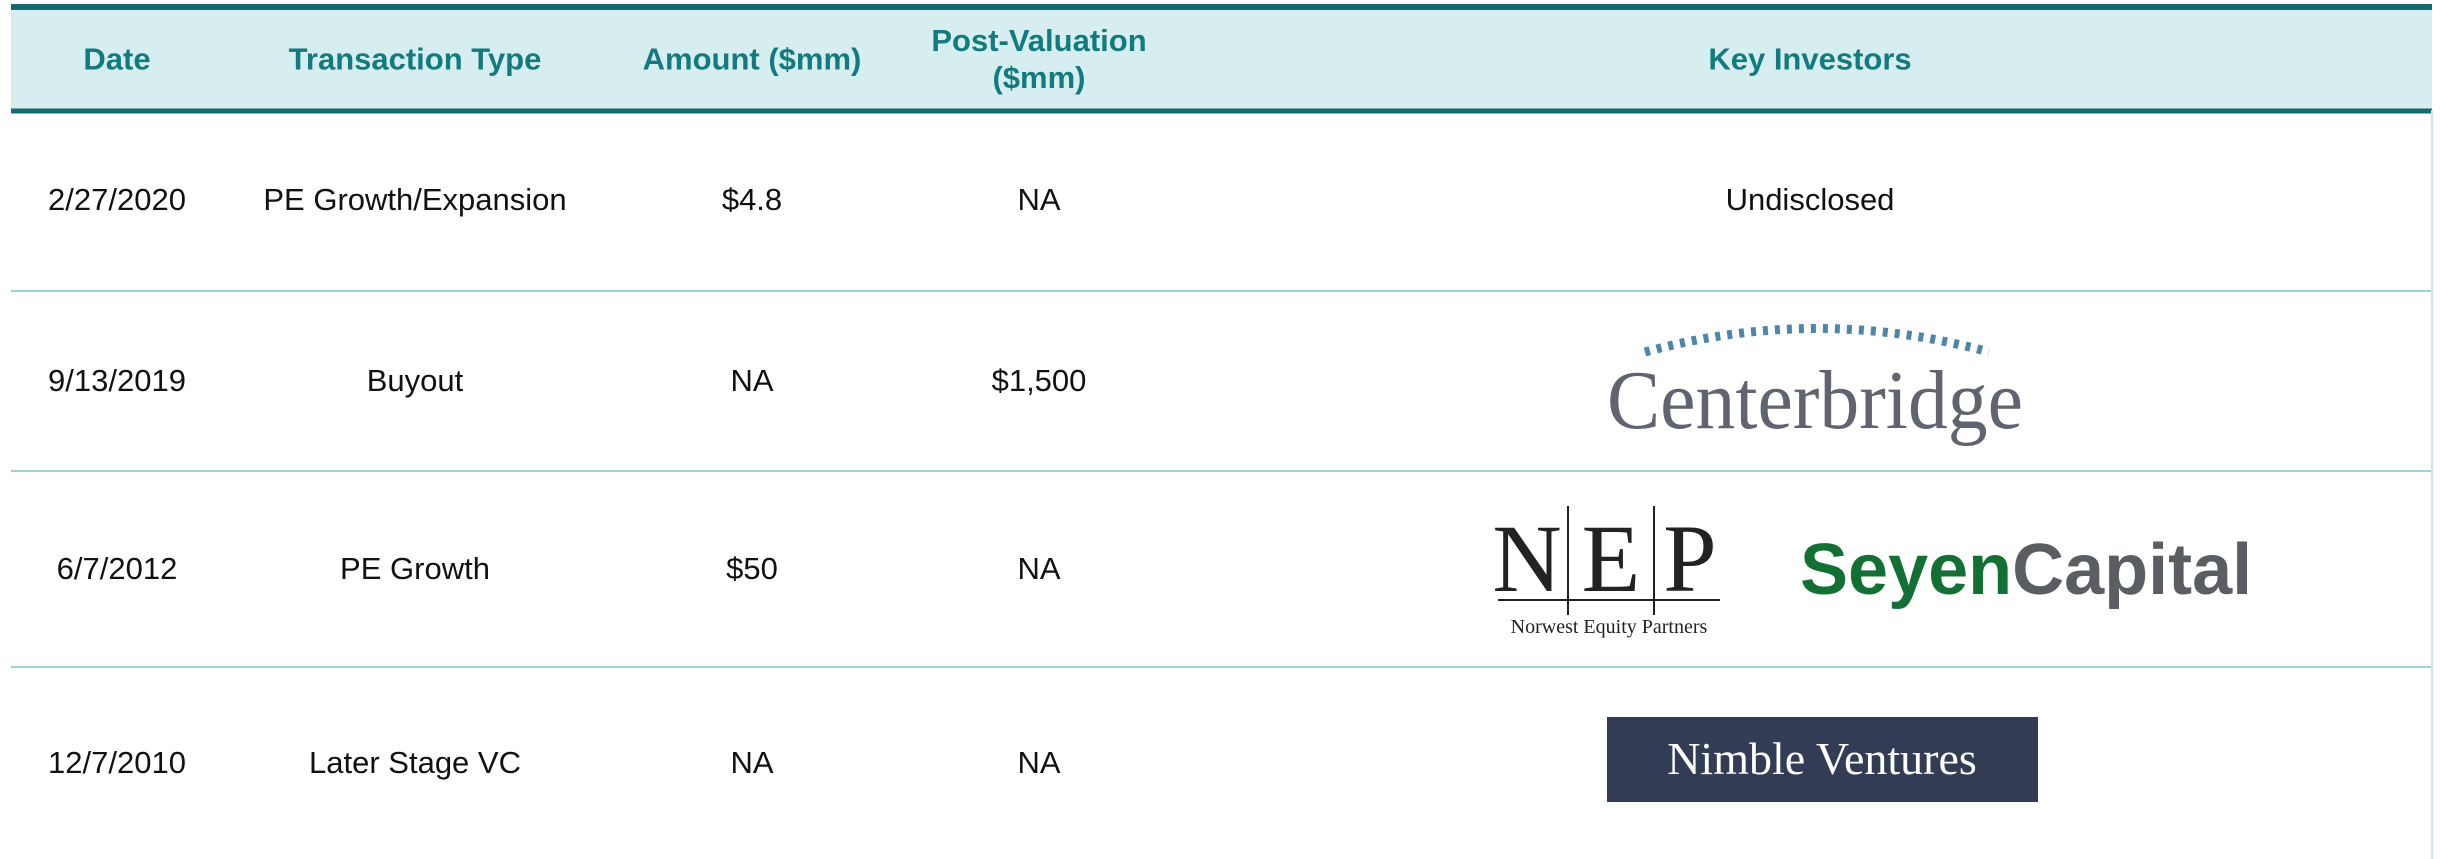 The width and height of the screenshot is (2440, 859). What do you see at coordinates (415, 568) in the screenshot?
I see `cell-type: PE Growth` at bounding box center [415, 568].